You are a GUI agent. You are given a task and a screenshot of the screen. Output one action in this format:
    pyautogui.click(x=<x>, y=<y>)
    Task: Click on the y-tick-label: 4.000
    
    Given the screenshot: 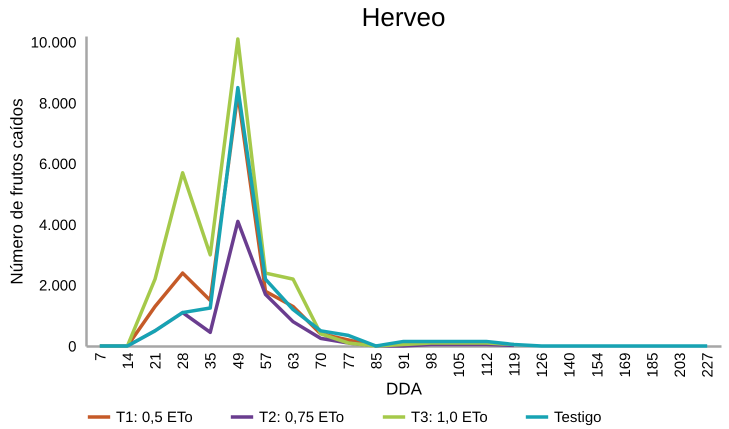 What is the action you would take?
    pyautogui.click(x=57, y=225)
    